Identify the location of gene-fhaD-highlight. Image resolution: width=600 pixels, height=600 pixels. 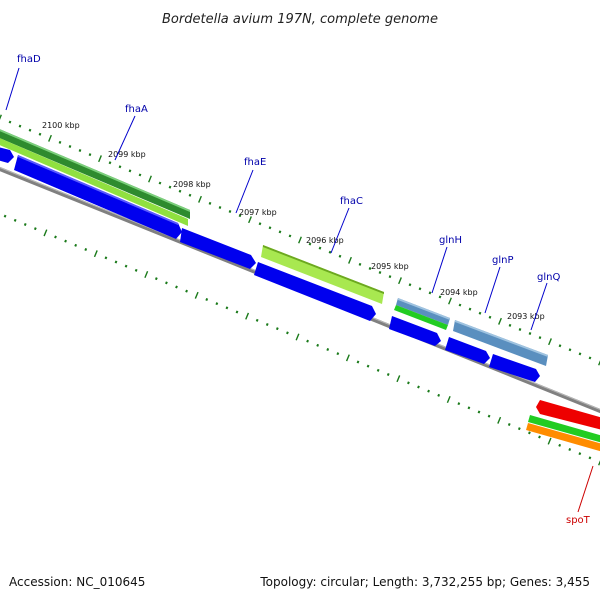
(95, 170).